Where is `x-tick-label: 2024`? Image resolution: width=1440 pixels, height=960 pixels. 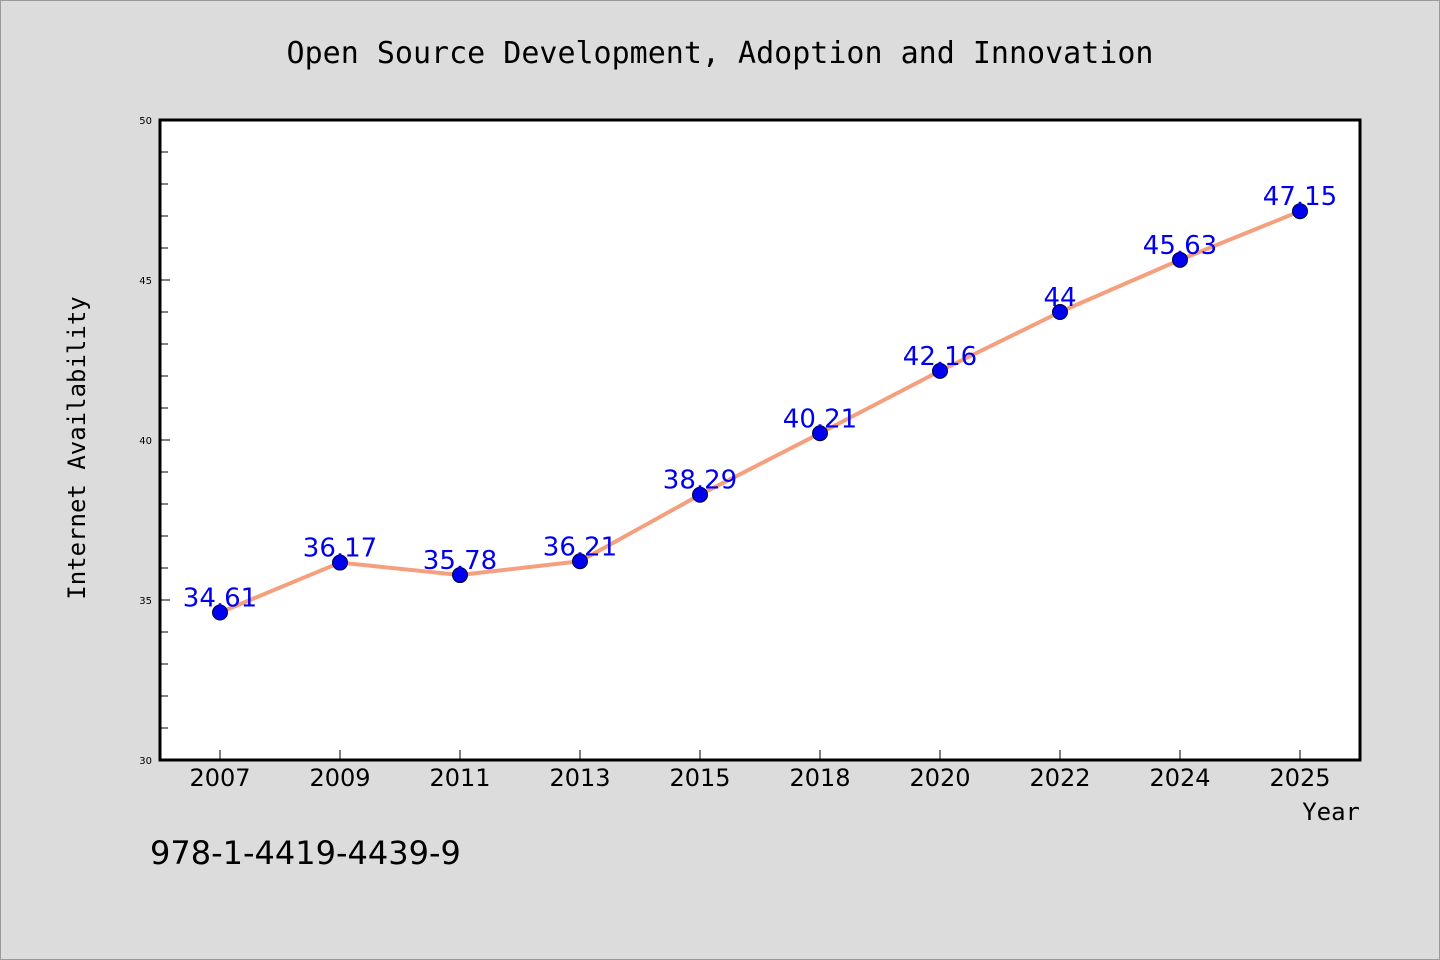
x-tick-label: 2024 is located at coordinates (1179, 778).